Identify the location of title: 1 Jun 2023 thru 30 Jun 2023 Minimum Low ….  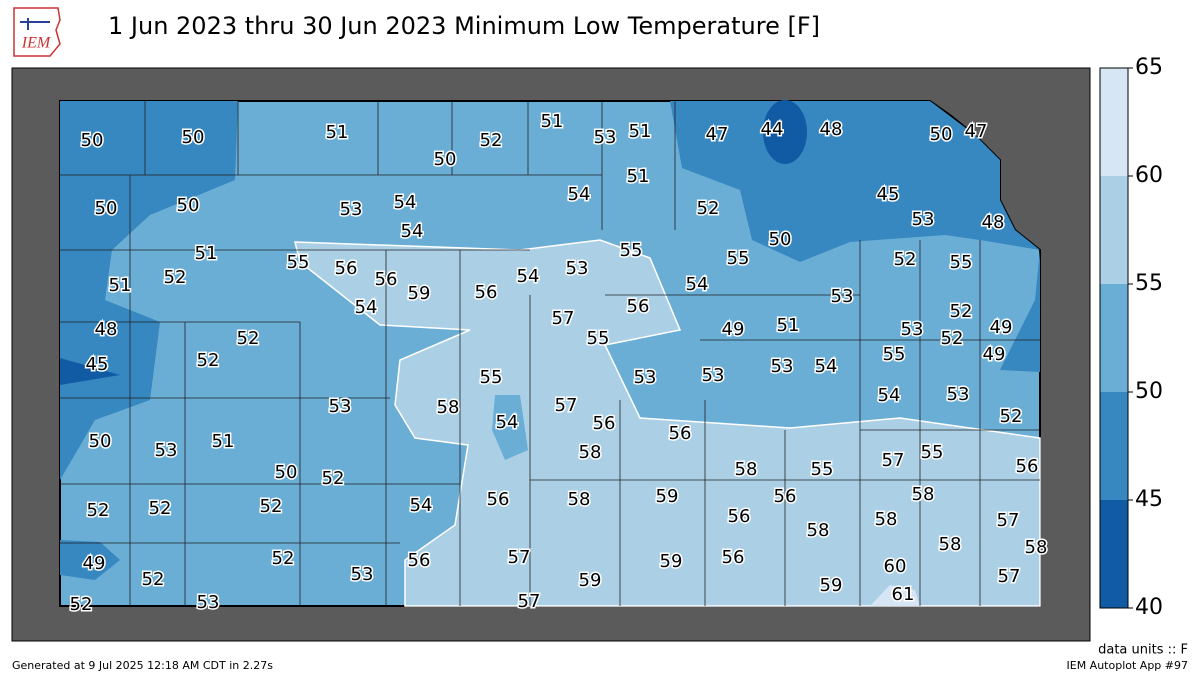
(464, 26).